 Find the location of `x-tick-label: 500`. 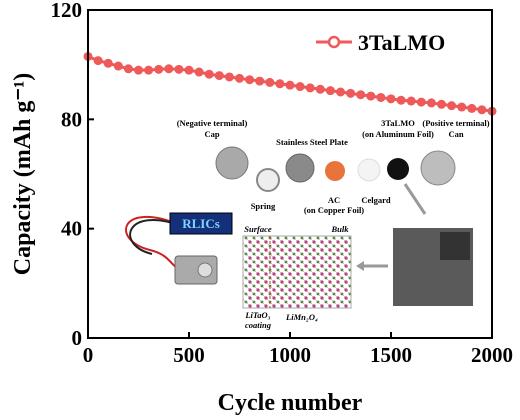

x-tick-label: 500 is located at coordinates (189, 355).